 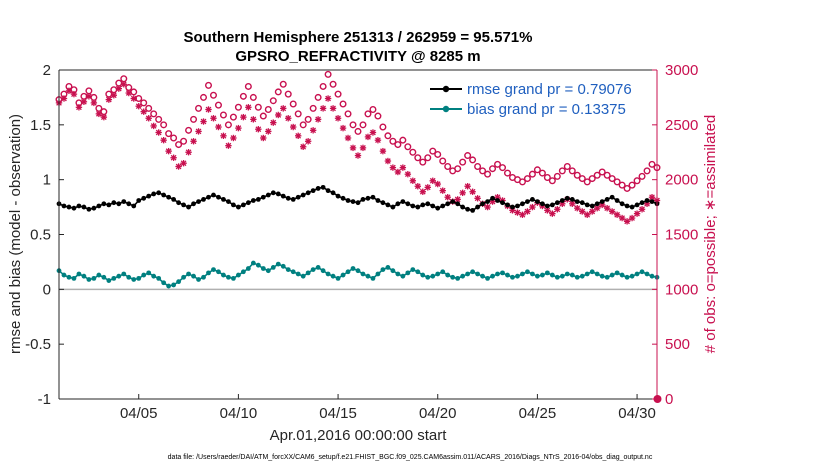 I want to click on x-tick-label: 04/15, so click(x=338, y=413).